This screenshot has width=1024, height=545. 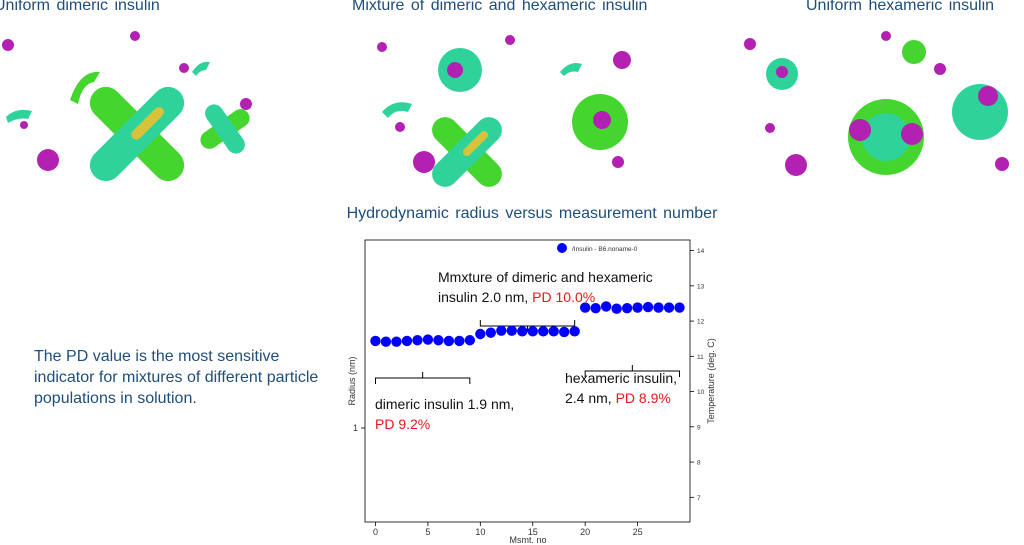 What do you see at coordinates (545, 277) in the screenshot?
I see `annotation-mixture-line1: Mmxture of dimeric and hexameric` at bounding box center [545, 277].